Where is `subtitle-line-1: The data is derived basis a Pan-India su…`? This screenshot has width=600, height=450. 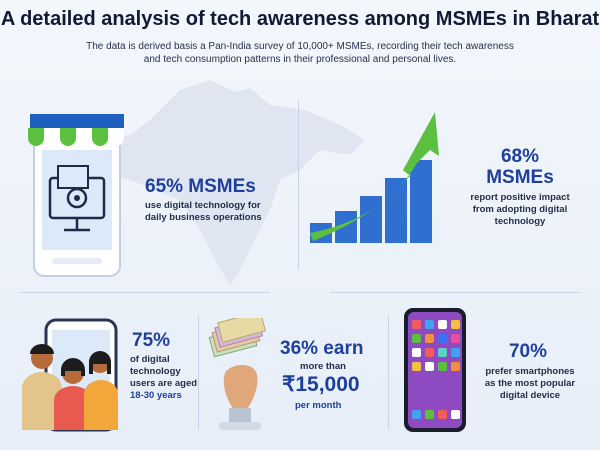
subtitle-line-1: The data is derived basis a Pan-India su… is located at coordinates (300, 46).